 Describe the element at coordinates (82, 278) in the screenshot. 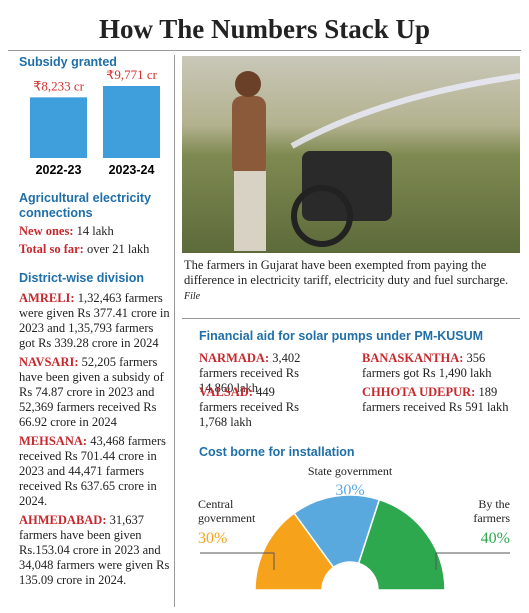

I see `section-heading: District-wise division` at that location.